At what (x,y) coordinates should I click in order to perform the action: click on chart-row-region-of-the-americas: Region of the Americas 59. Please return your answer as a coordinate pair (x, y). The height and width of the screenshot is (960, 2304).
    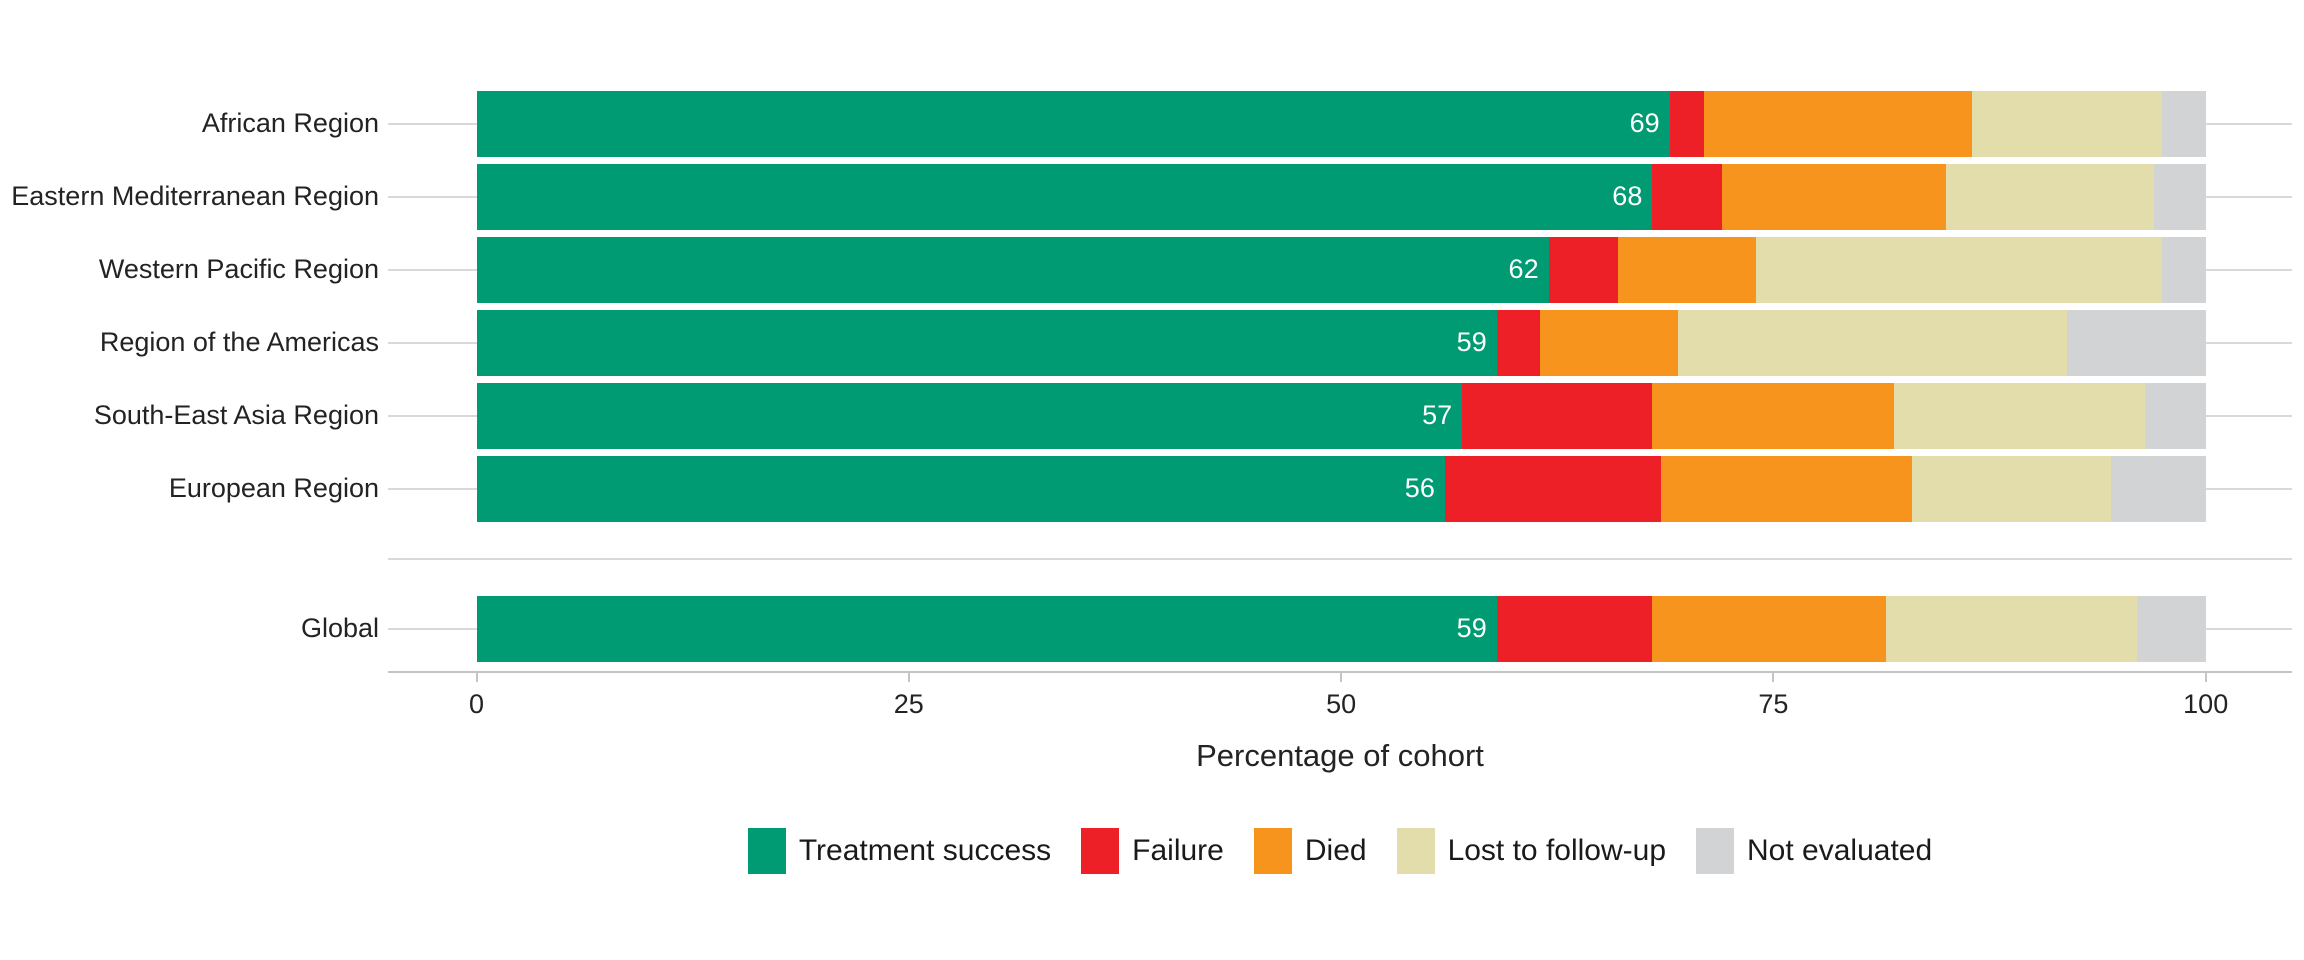
    Looking at the image, I should click on (1152, 342).